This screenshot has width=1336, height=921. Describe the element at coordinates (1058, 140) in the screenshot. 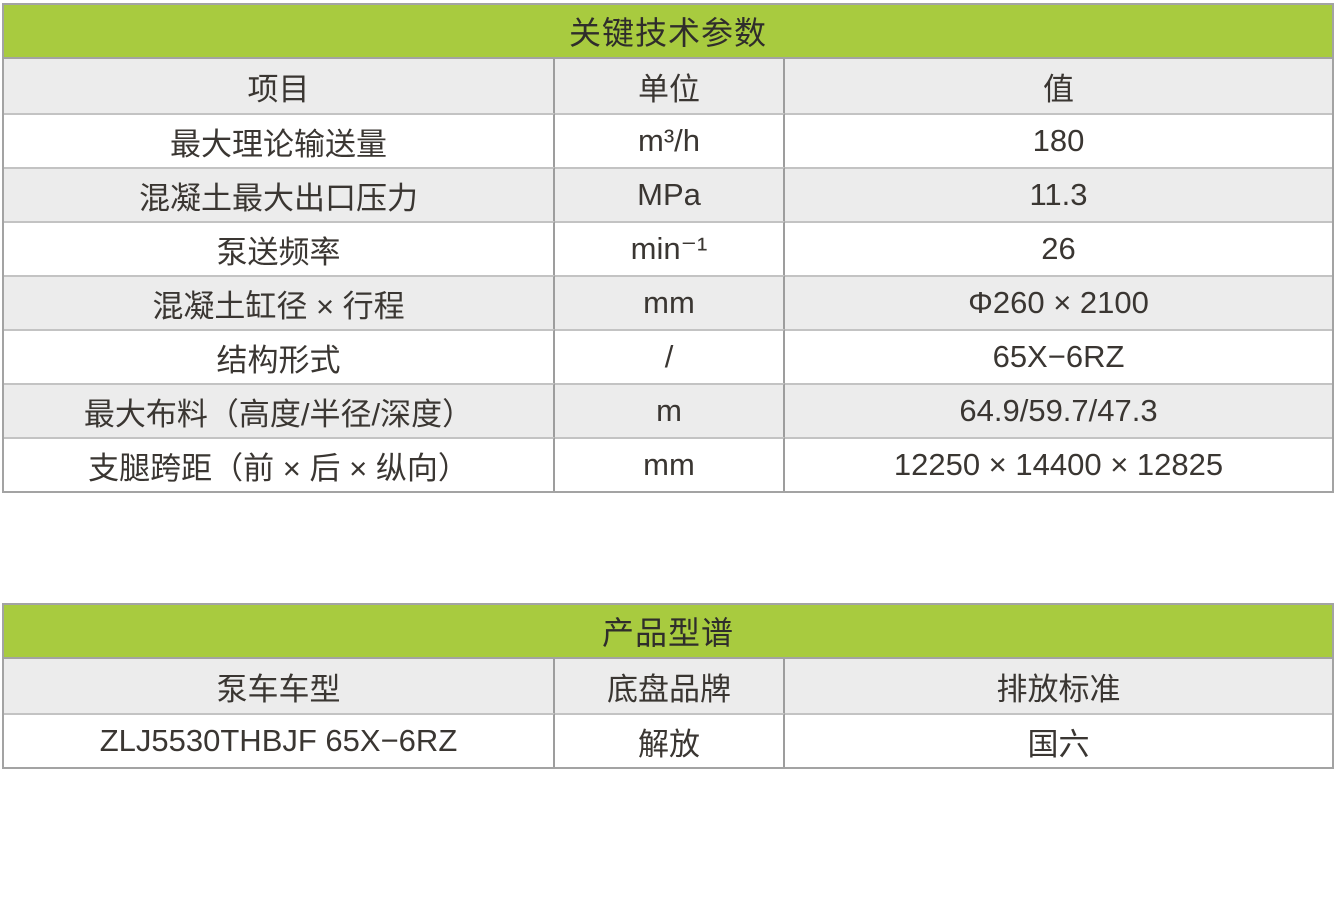

I see `table-cell: 180` at that location.